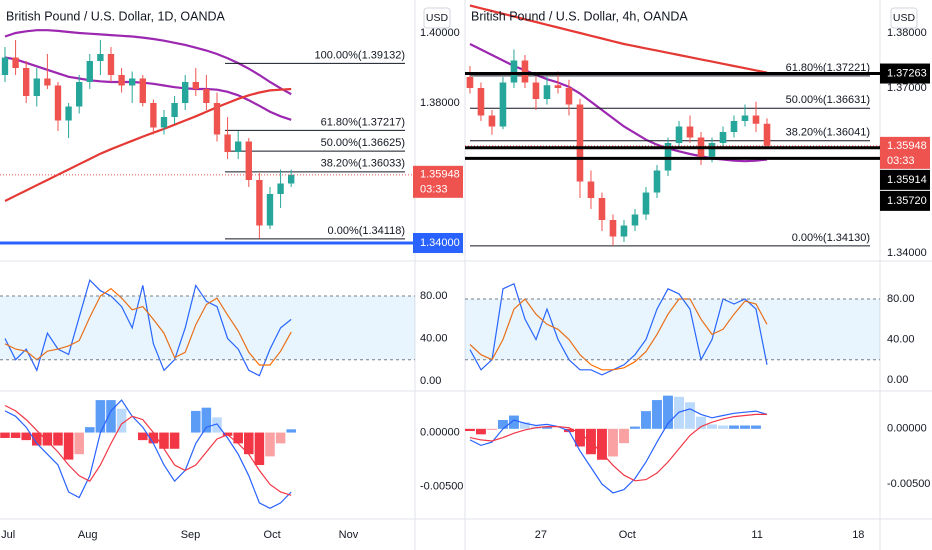 This screenshot has height=550, width=932. I want to click on x-tick-label: 11, so click(756, 535).